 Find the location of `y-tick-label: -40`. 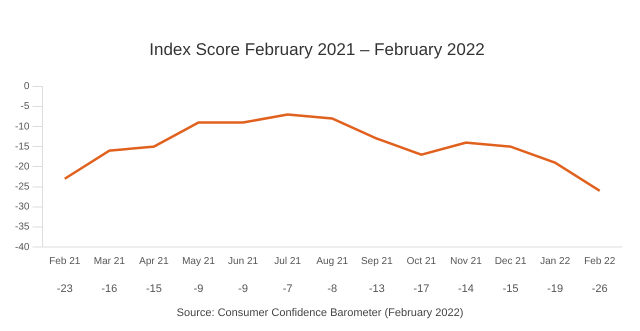

y-tick-label: -40 is located at coordinates (22, 247).